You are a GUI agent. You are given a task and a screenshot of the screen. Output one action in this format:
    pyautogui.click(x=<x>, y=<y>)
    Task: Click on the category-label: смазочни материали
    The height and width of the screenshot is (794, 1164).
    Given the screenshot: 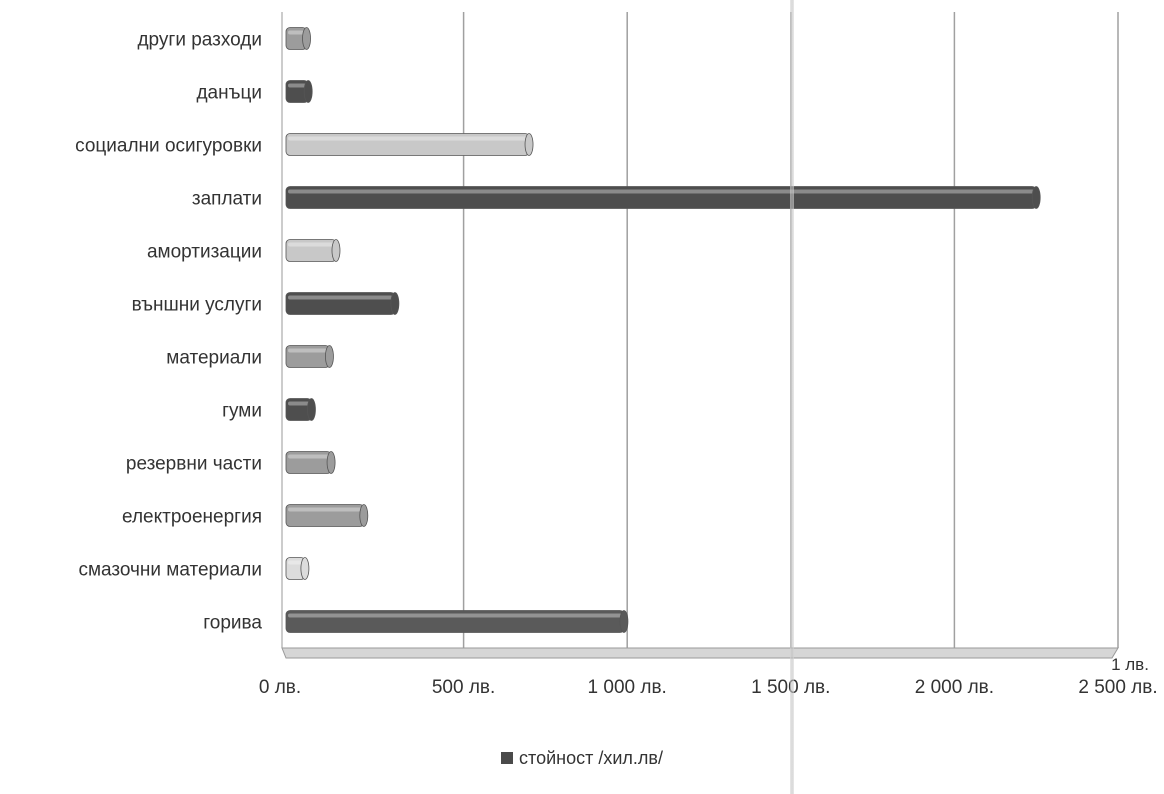 What is the action you would take?
    pyautogui.click(x=170, y=570)
    